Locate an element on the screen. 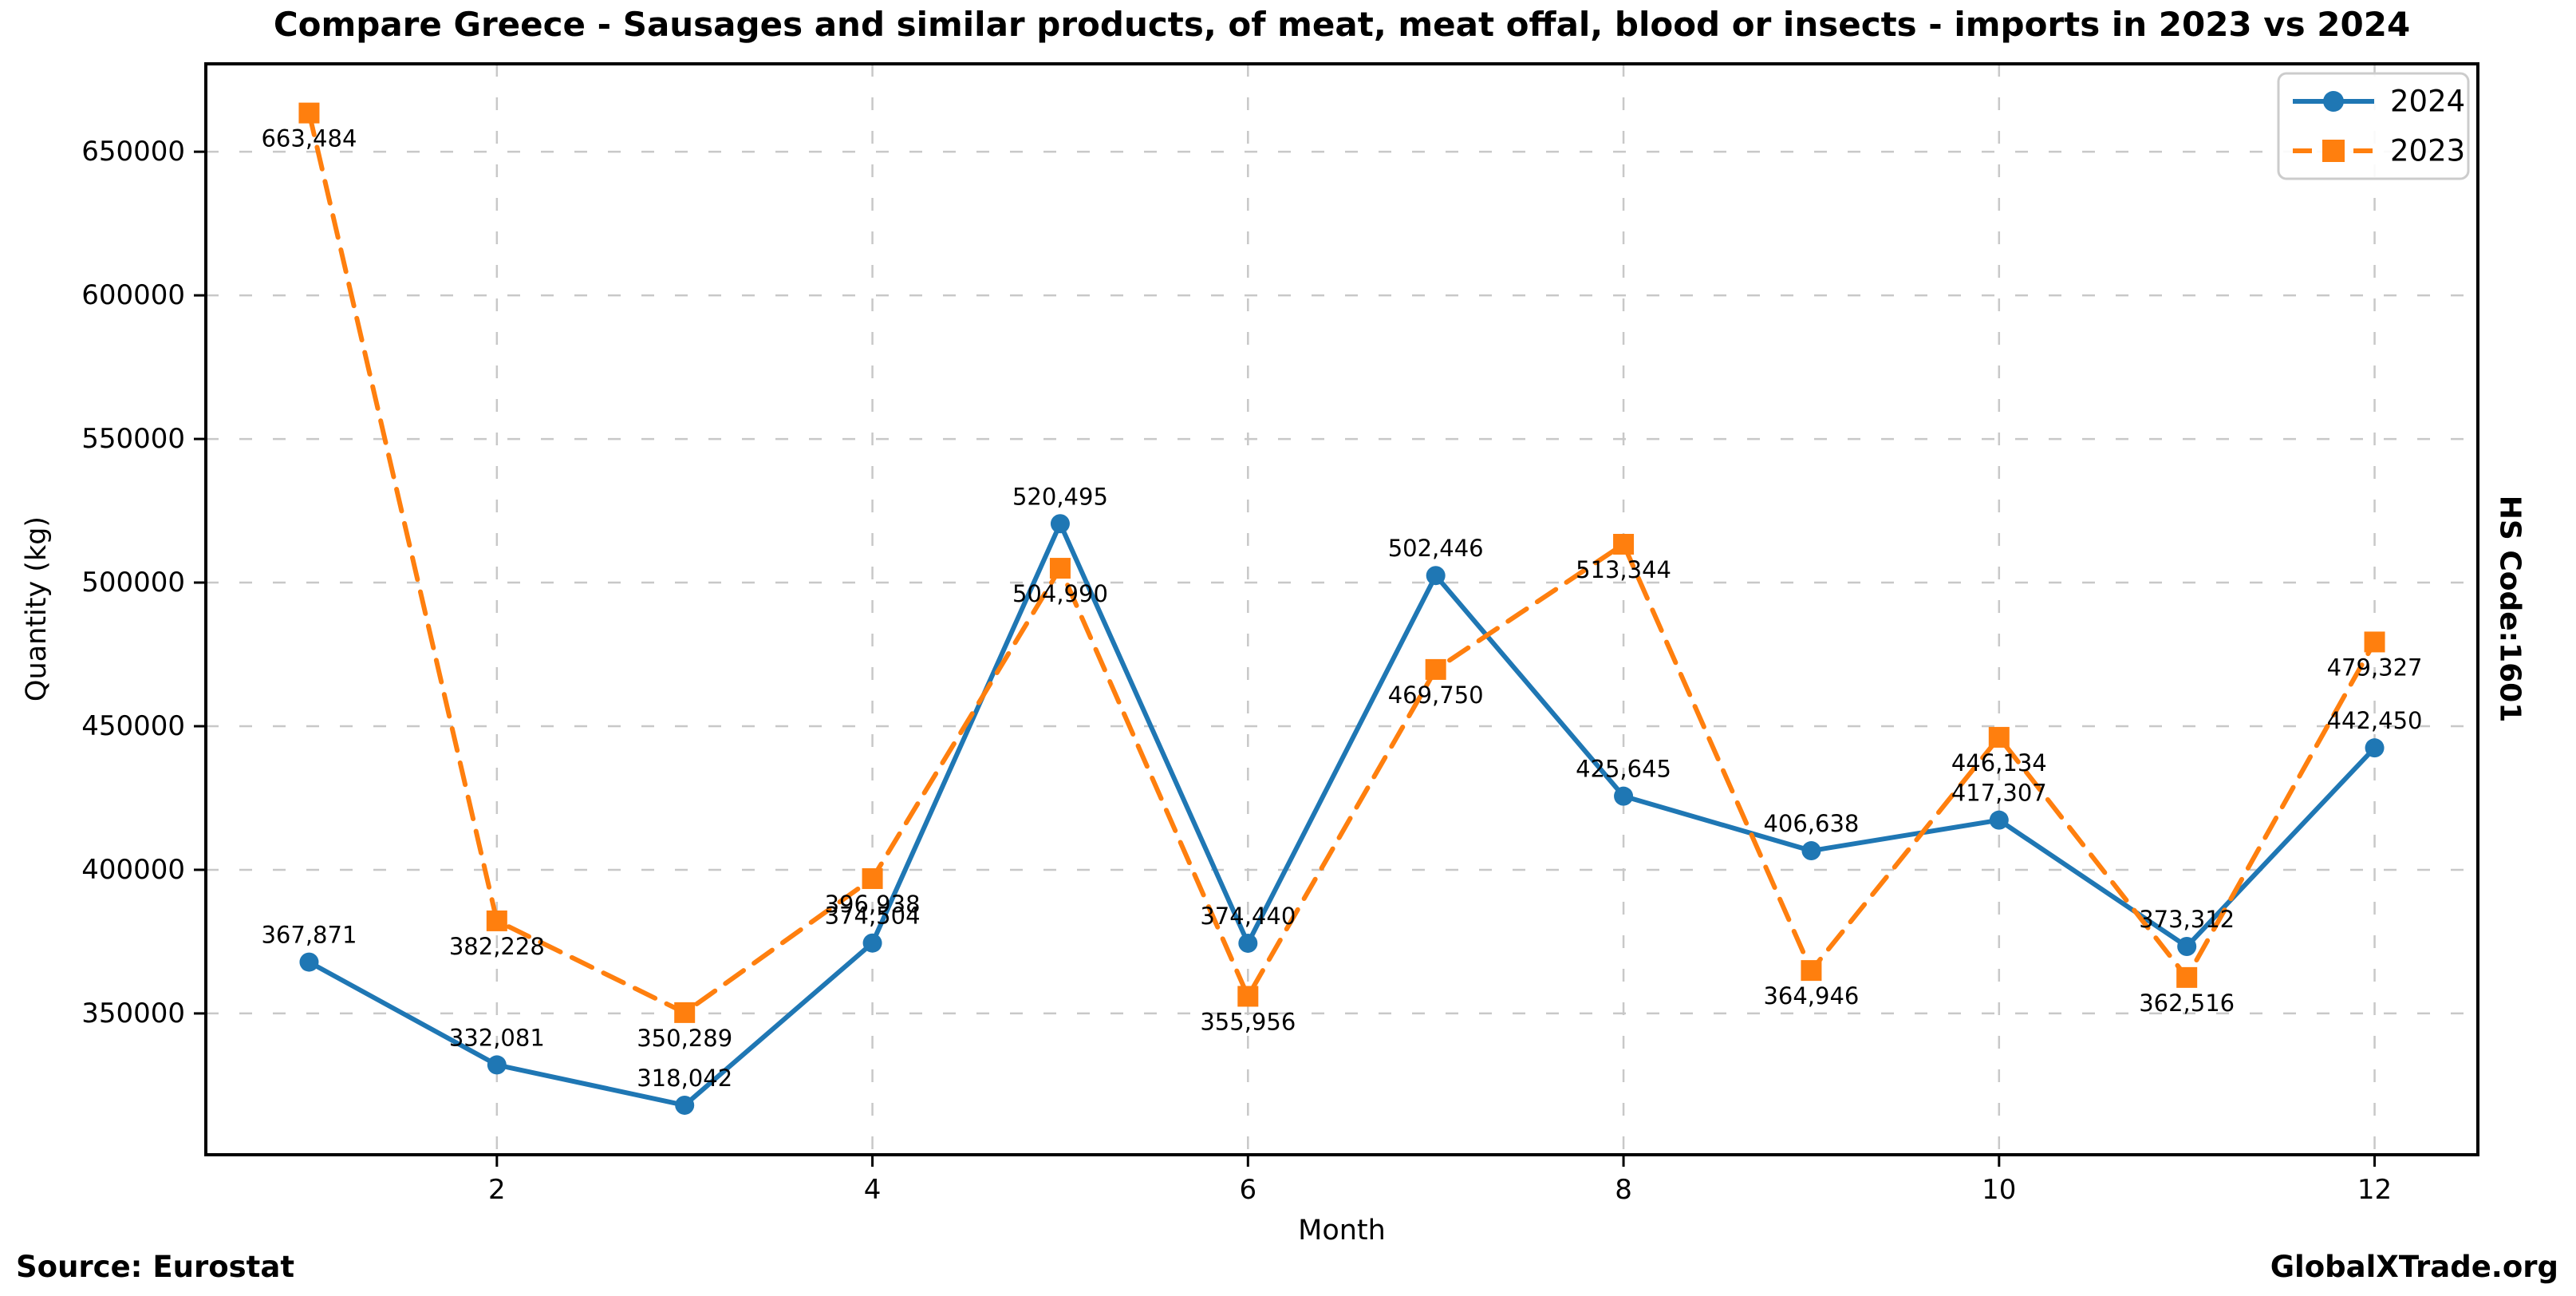  legend-marker-square is located at coordinates (2333, 151).